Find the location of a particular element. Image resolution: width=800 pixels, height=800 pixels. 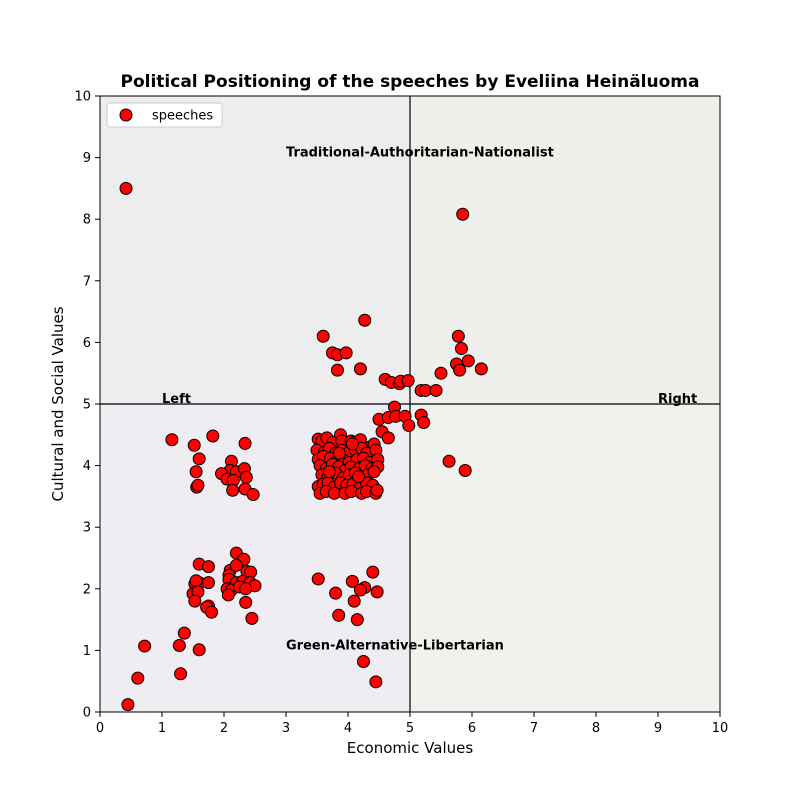

y-tick-label: 1 is located at coordinates (87, 651).